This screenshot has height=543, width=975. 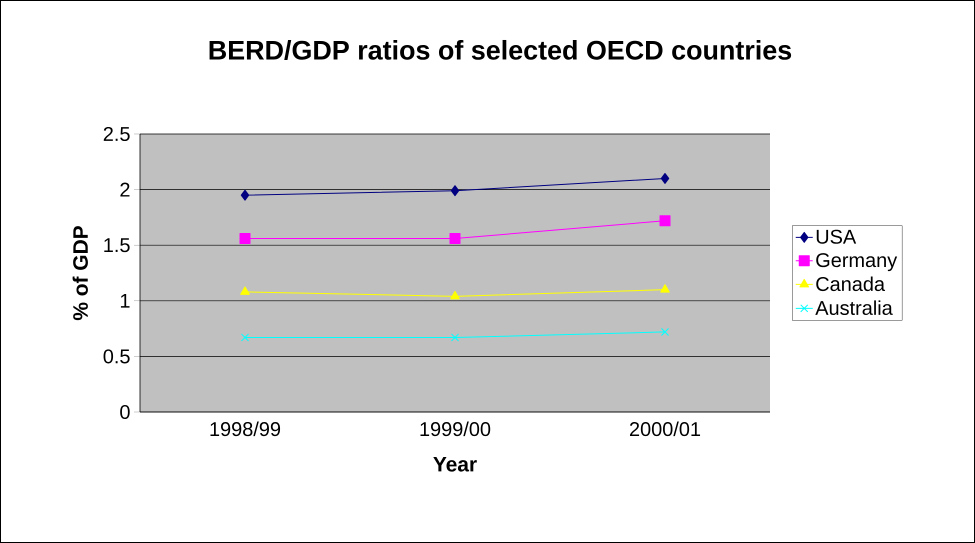 I want to click on y-tick-label: 0.5, so click(x=117, y=356).